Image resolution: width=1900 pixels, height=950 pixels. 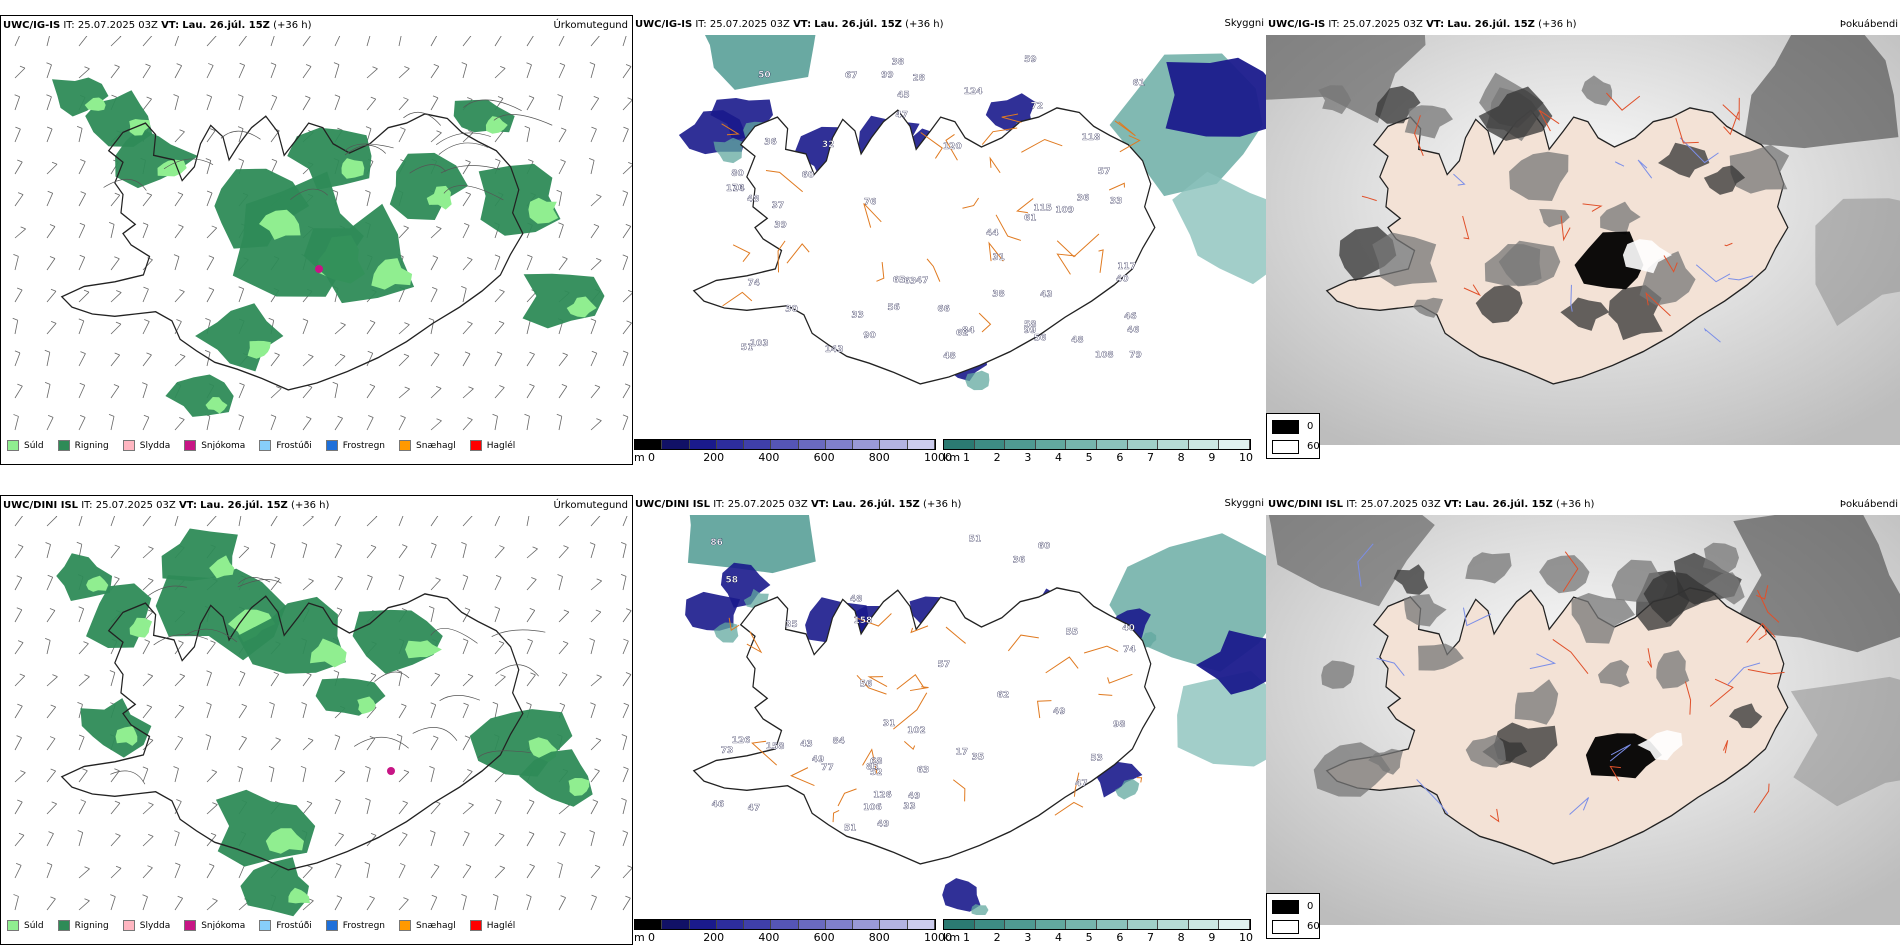 What do you see at coordinates (1313, 446) in the screenshot?
I see `fog-legend-high: 60` at bounding box center [1313, 446].